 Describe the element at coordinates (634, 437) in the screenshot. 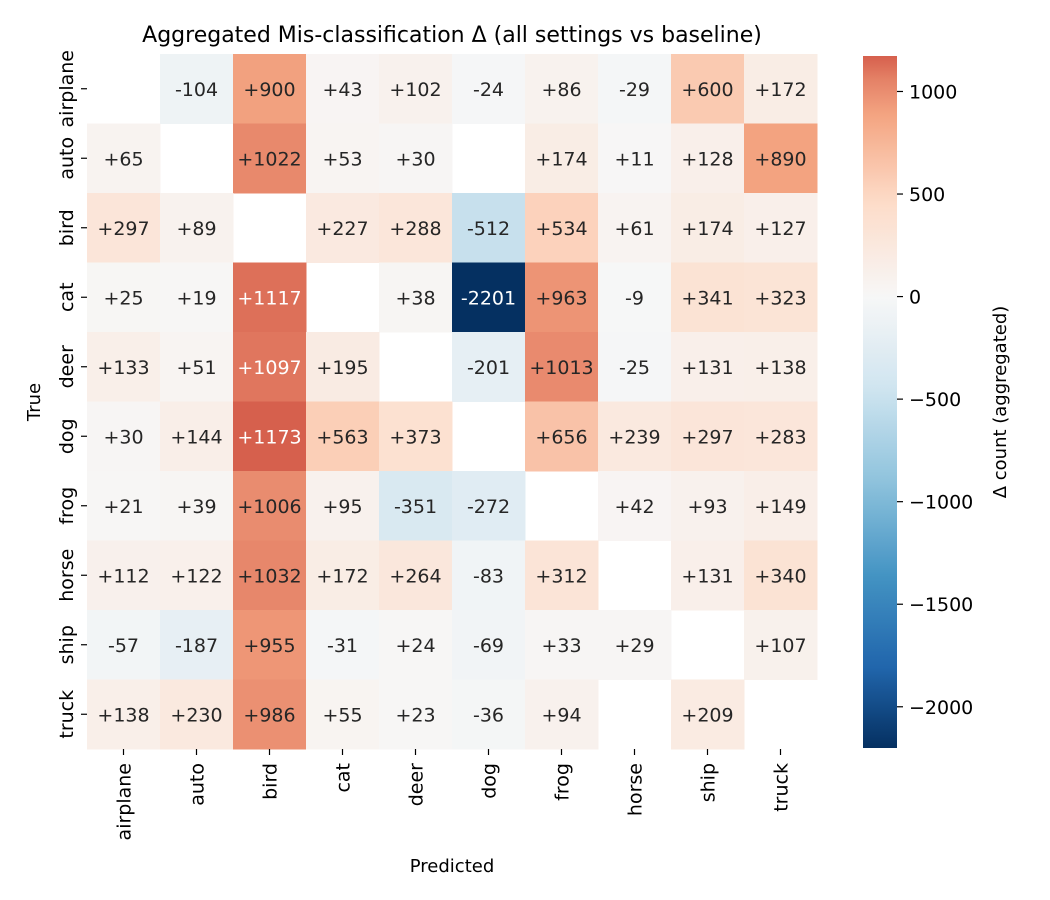

I see `cell-value-label: +239` at that location.